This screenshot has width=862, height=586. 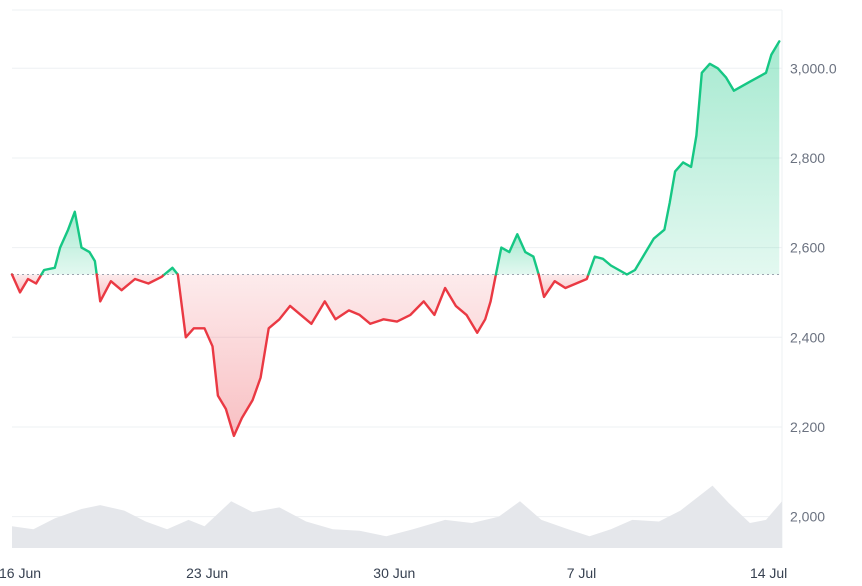 I want to click on y-tick-label: 2,400, so click(x=807, y=337).